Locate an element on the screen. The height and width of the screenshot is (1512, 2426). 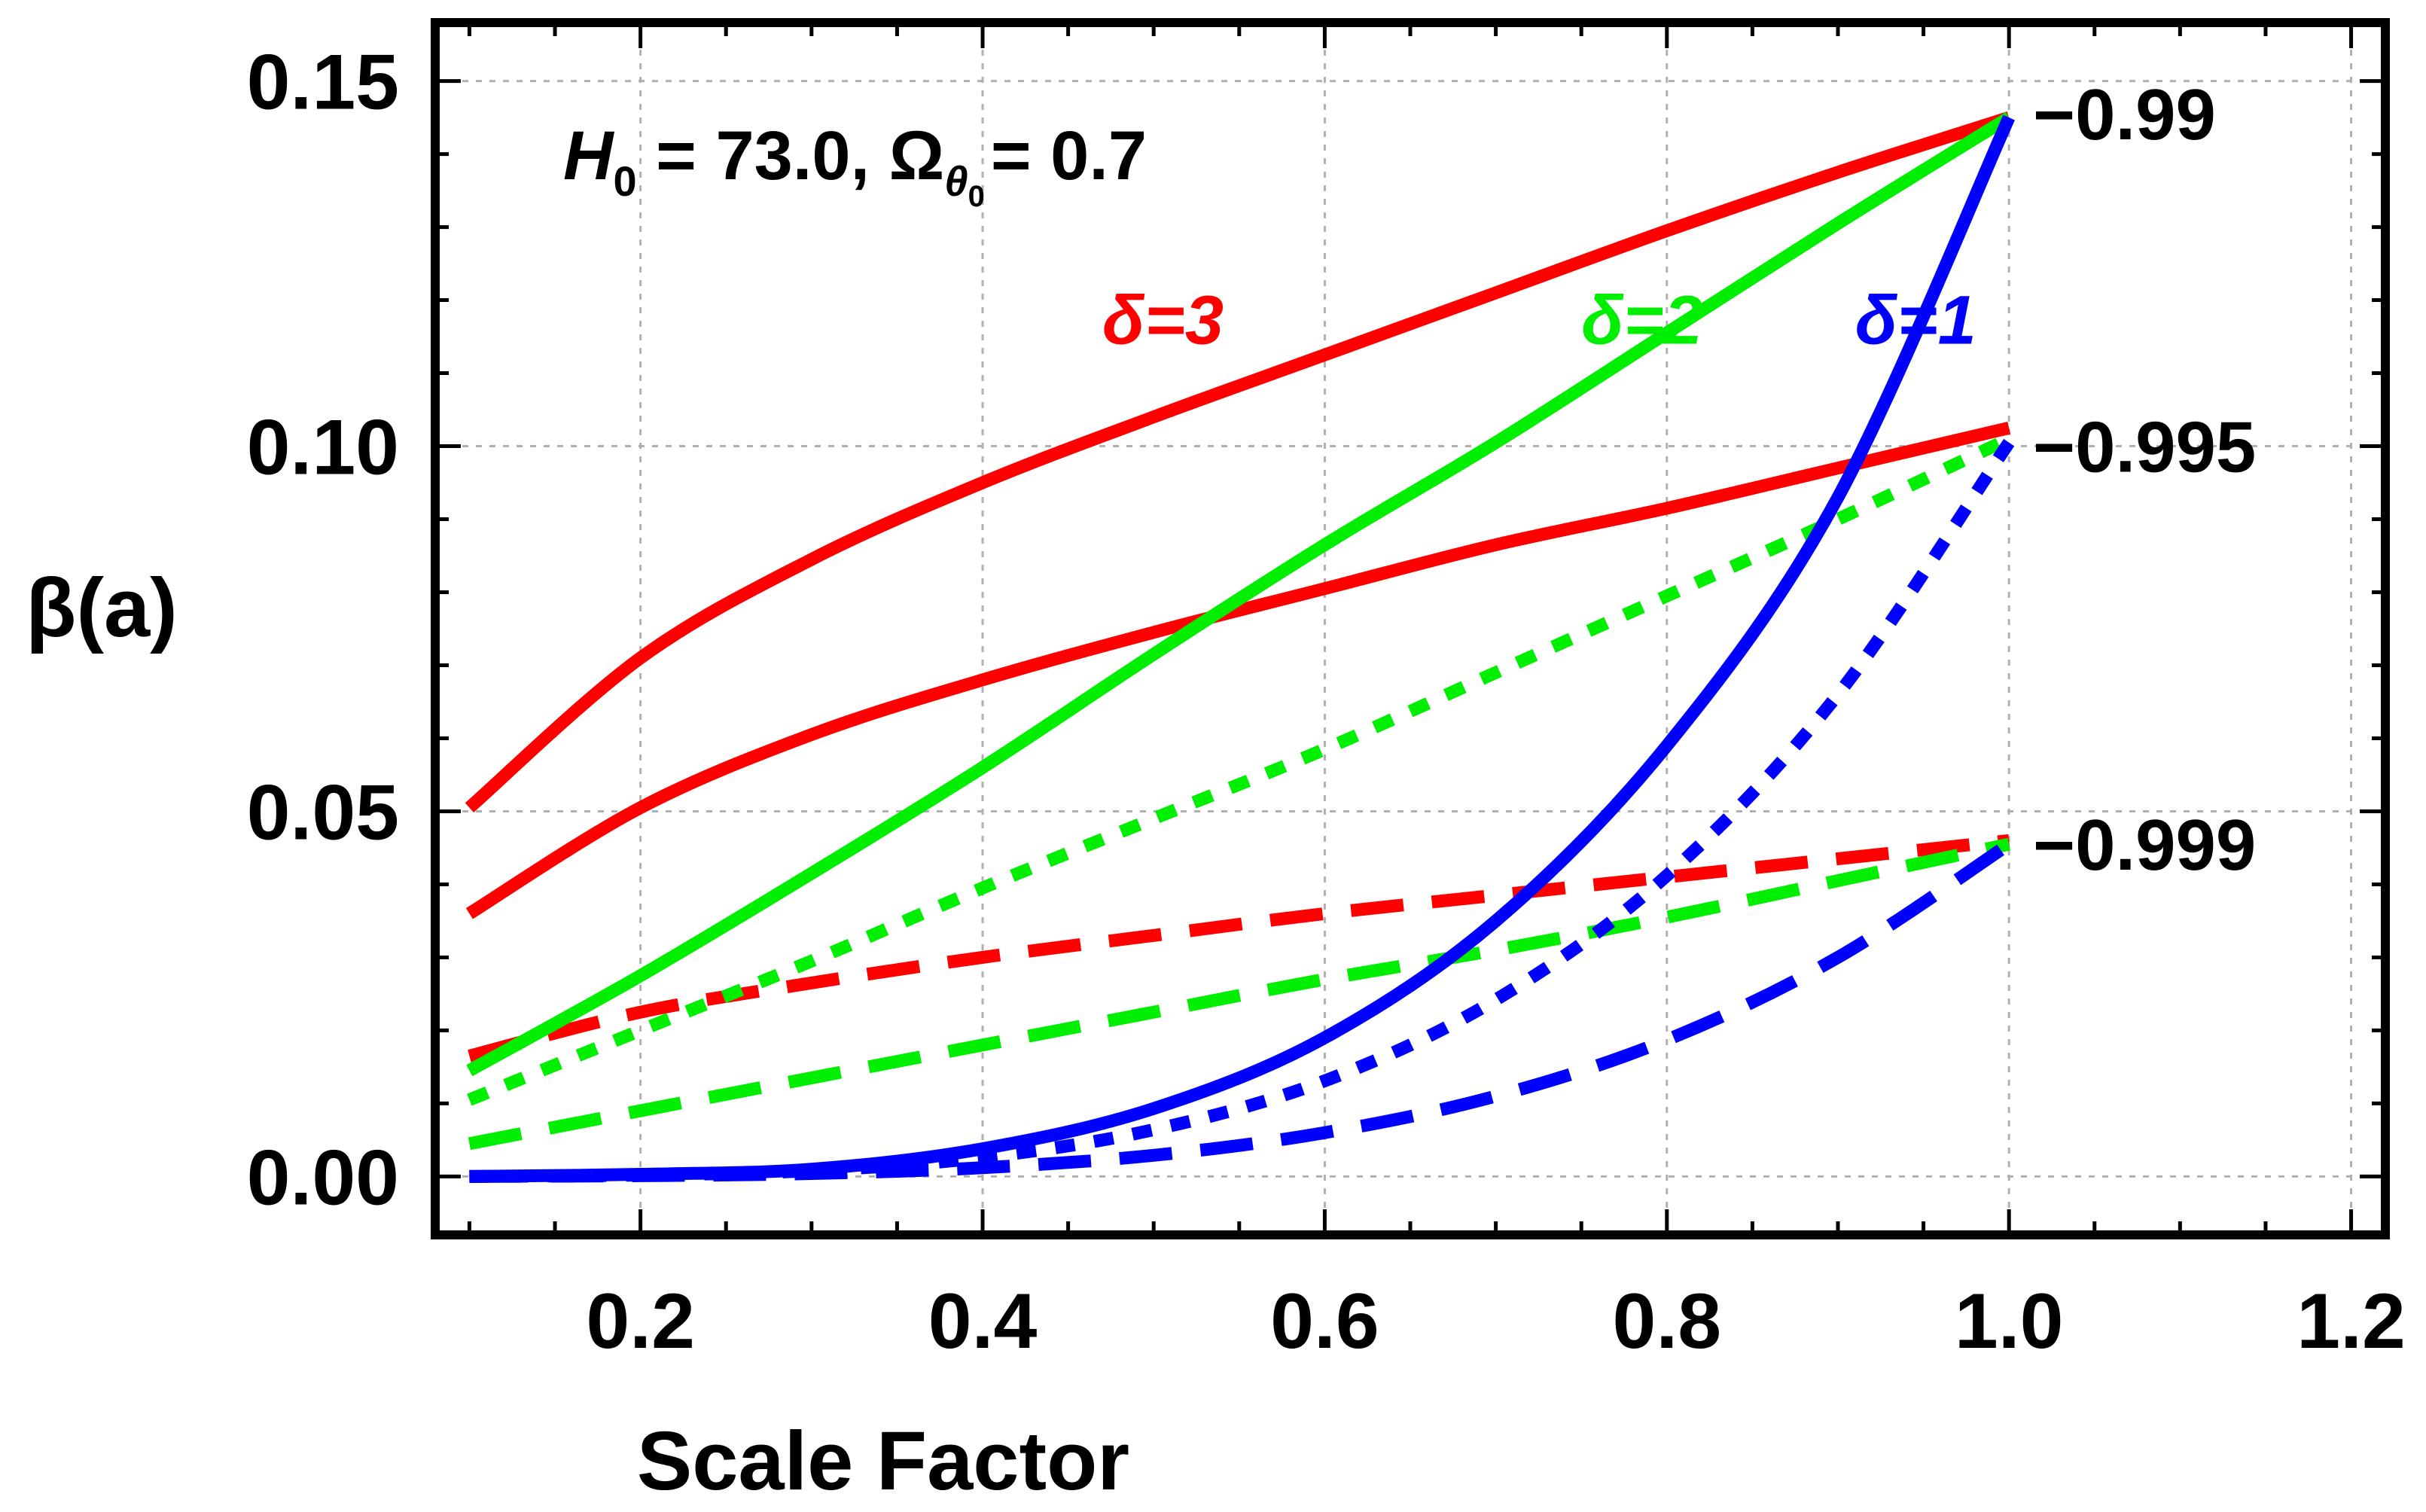
w-label-2: −0.999 is located at coordinates (2144, 845).